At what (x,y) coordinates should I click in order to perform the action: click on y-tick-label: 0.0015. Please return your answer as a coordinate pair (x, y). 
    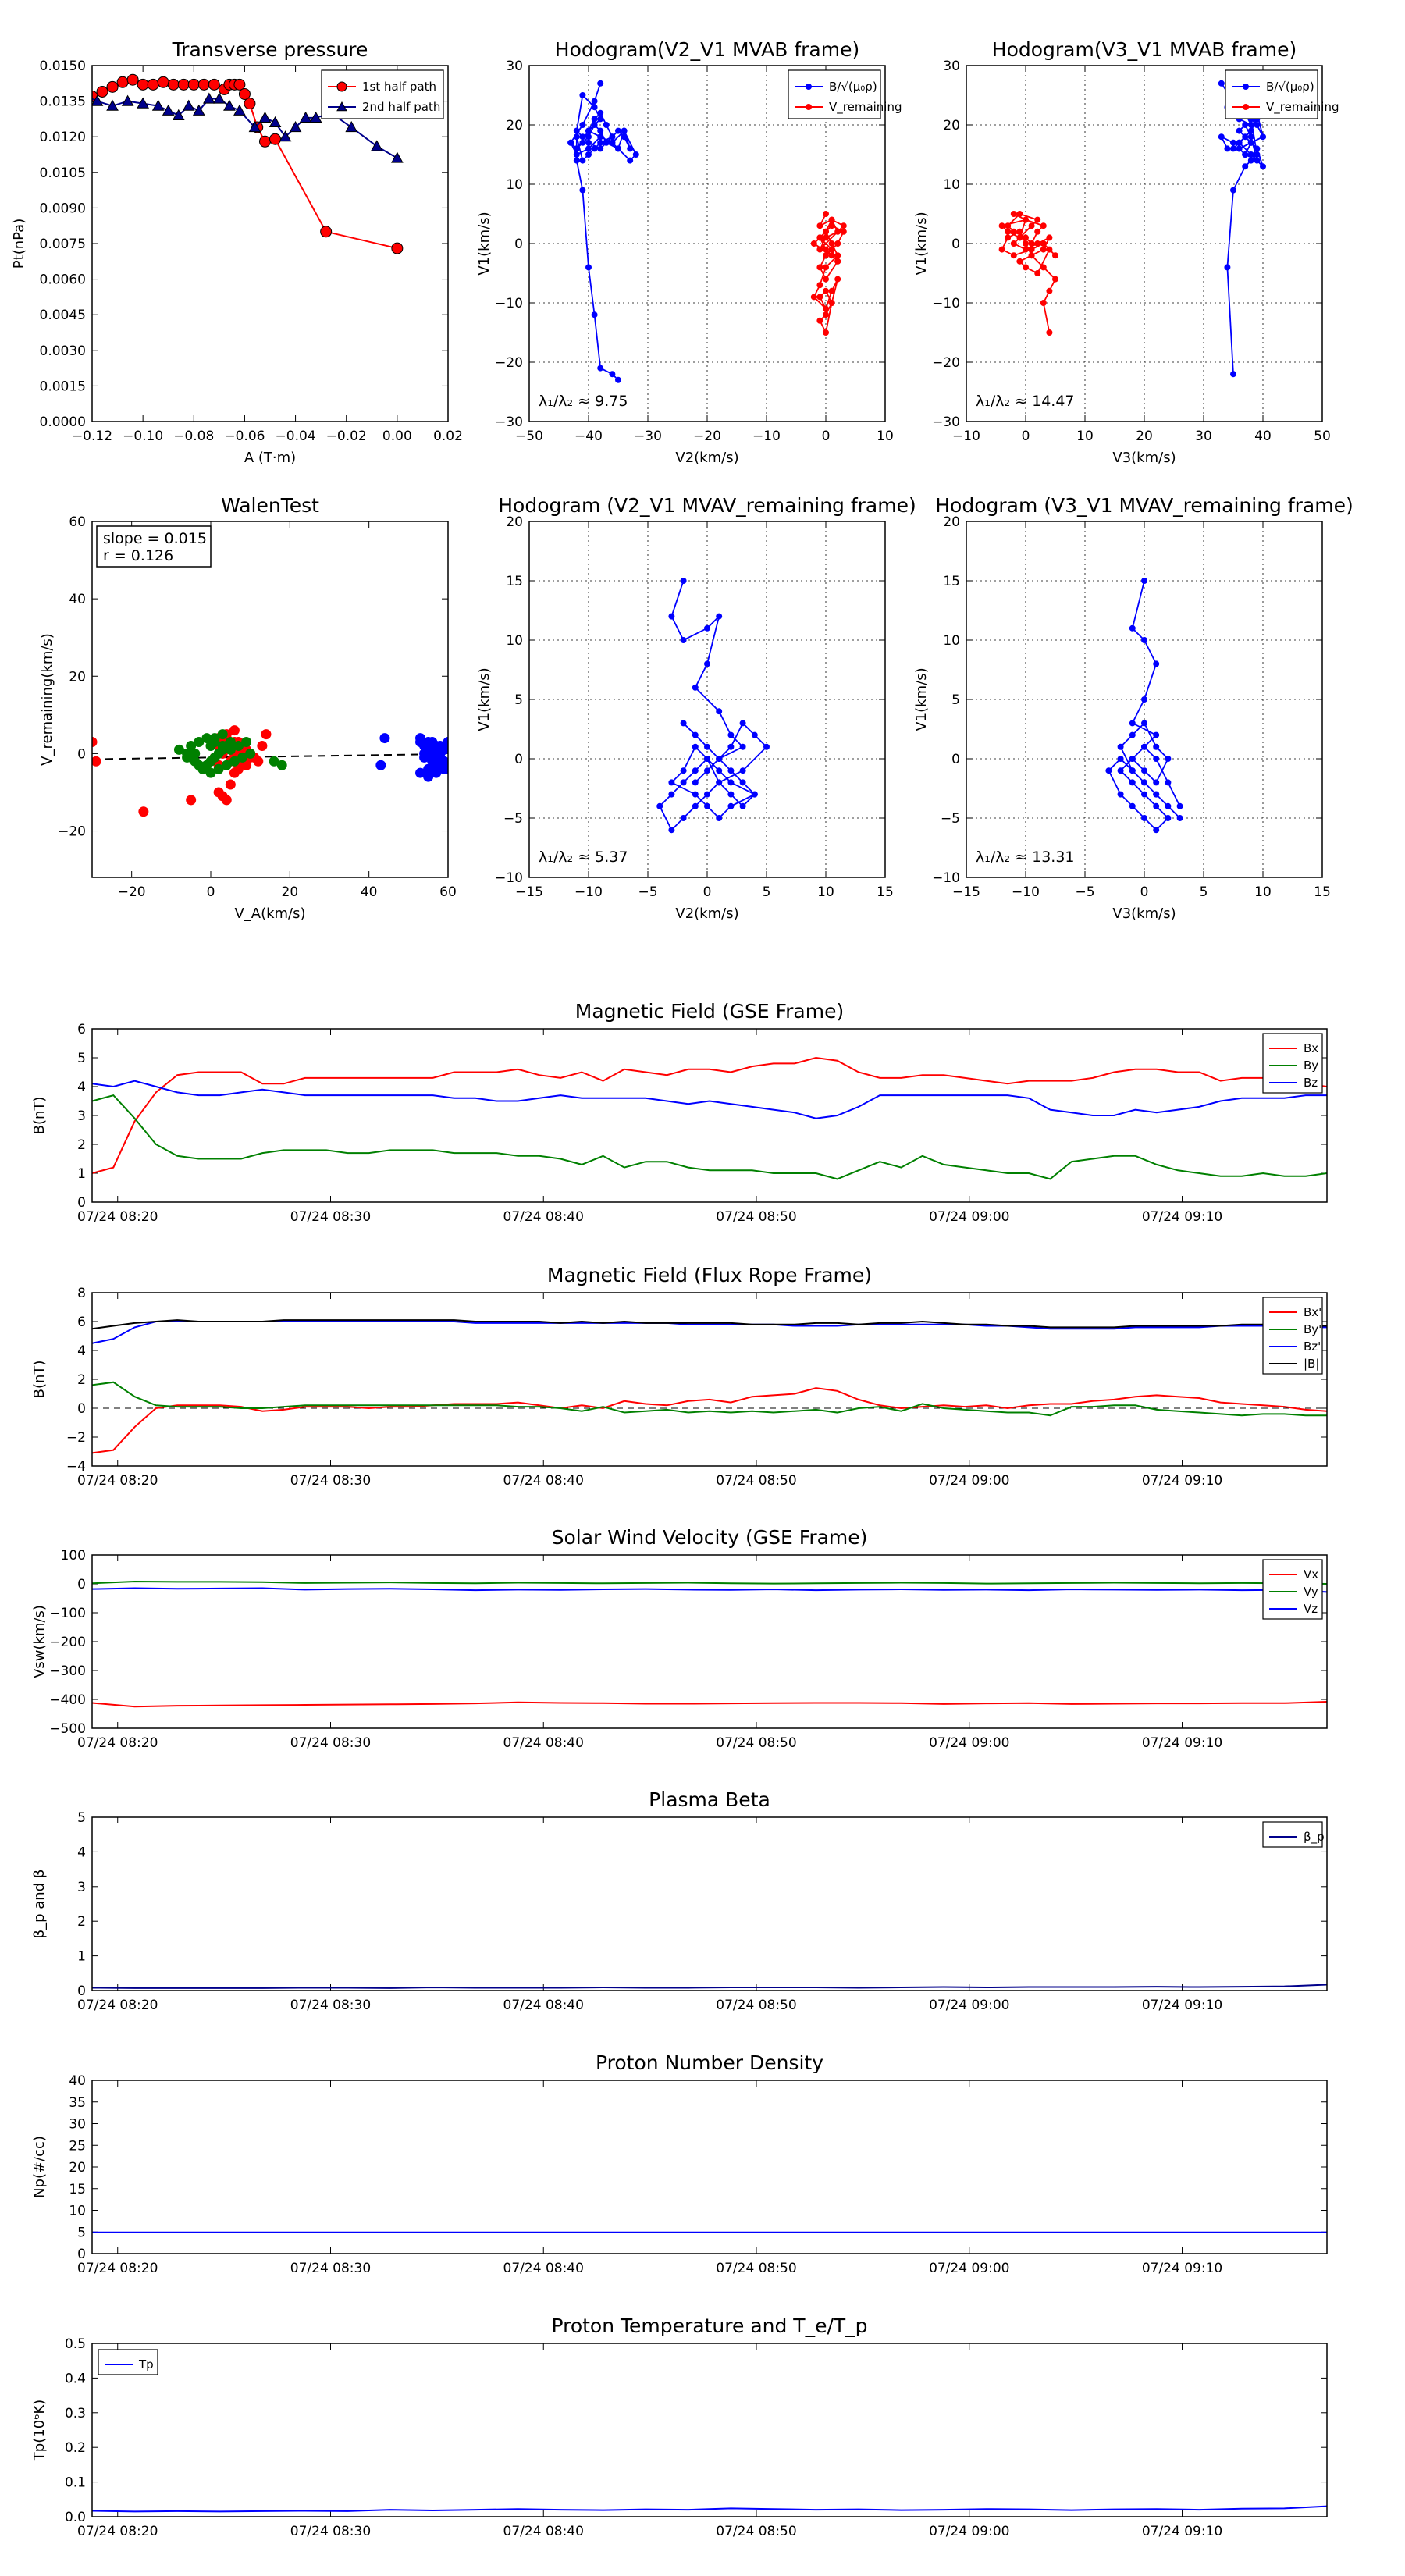
    Looking at the image, I should click on (63, 386).